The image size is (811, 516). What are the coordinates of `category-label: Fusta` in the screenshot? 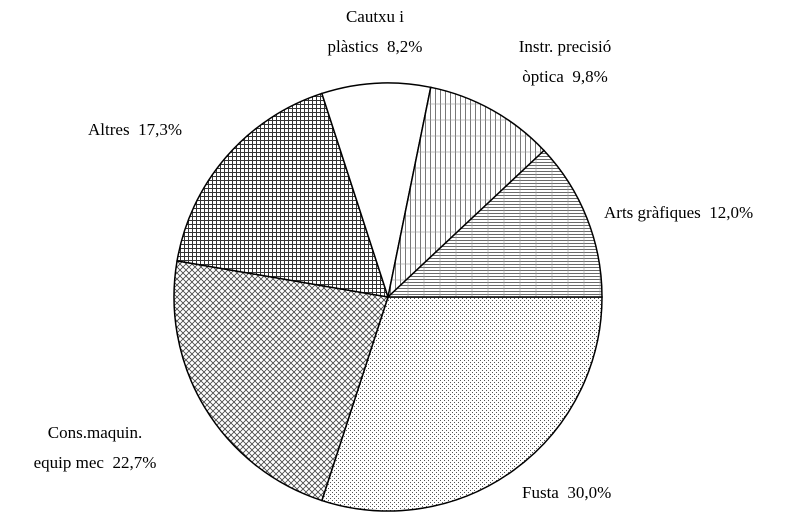 It's located at (540, 492).